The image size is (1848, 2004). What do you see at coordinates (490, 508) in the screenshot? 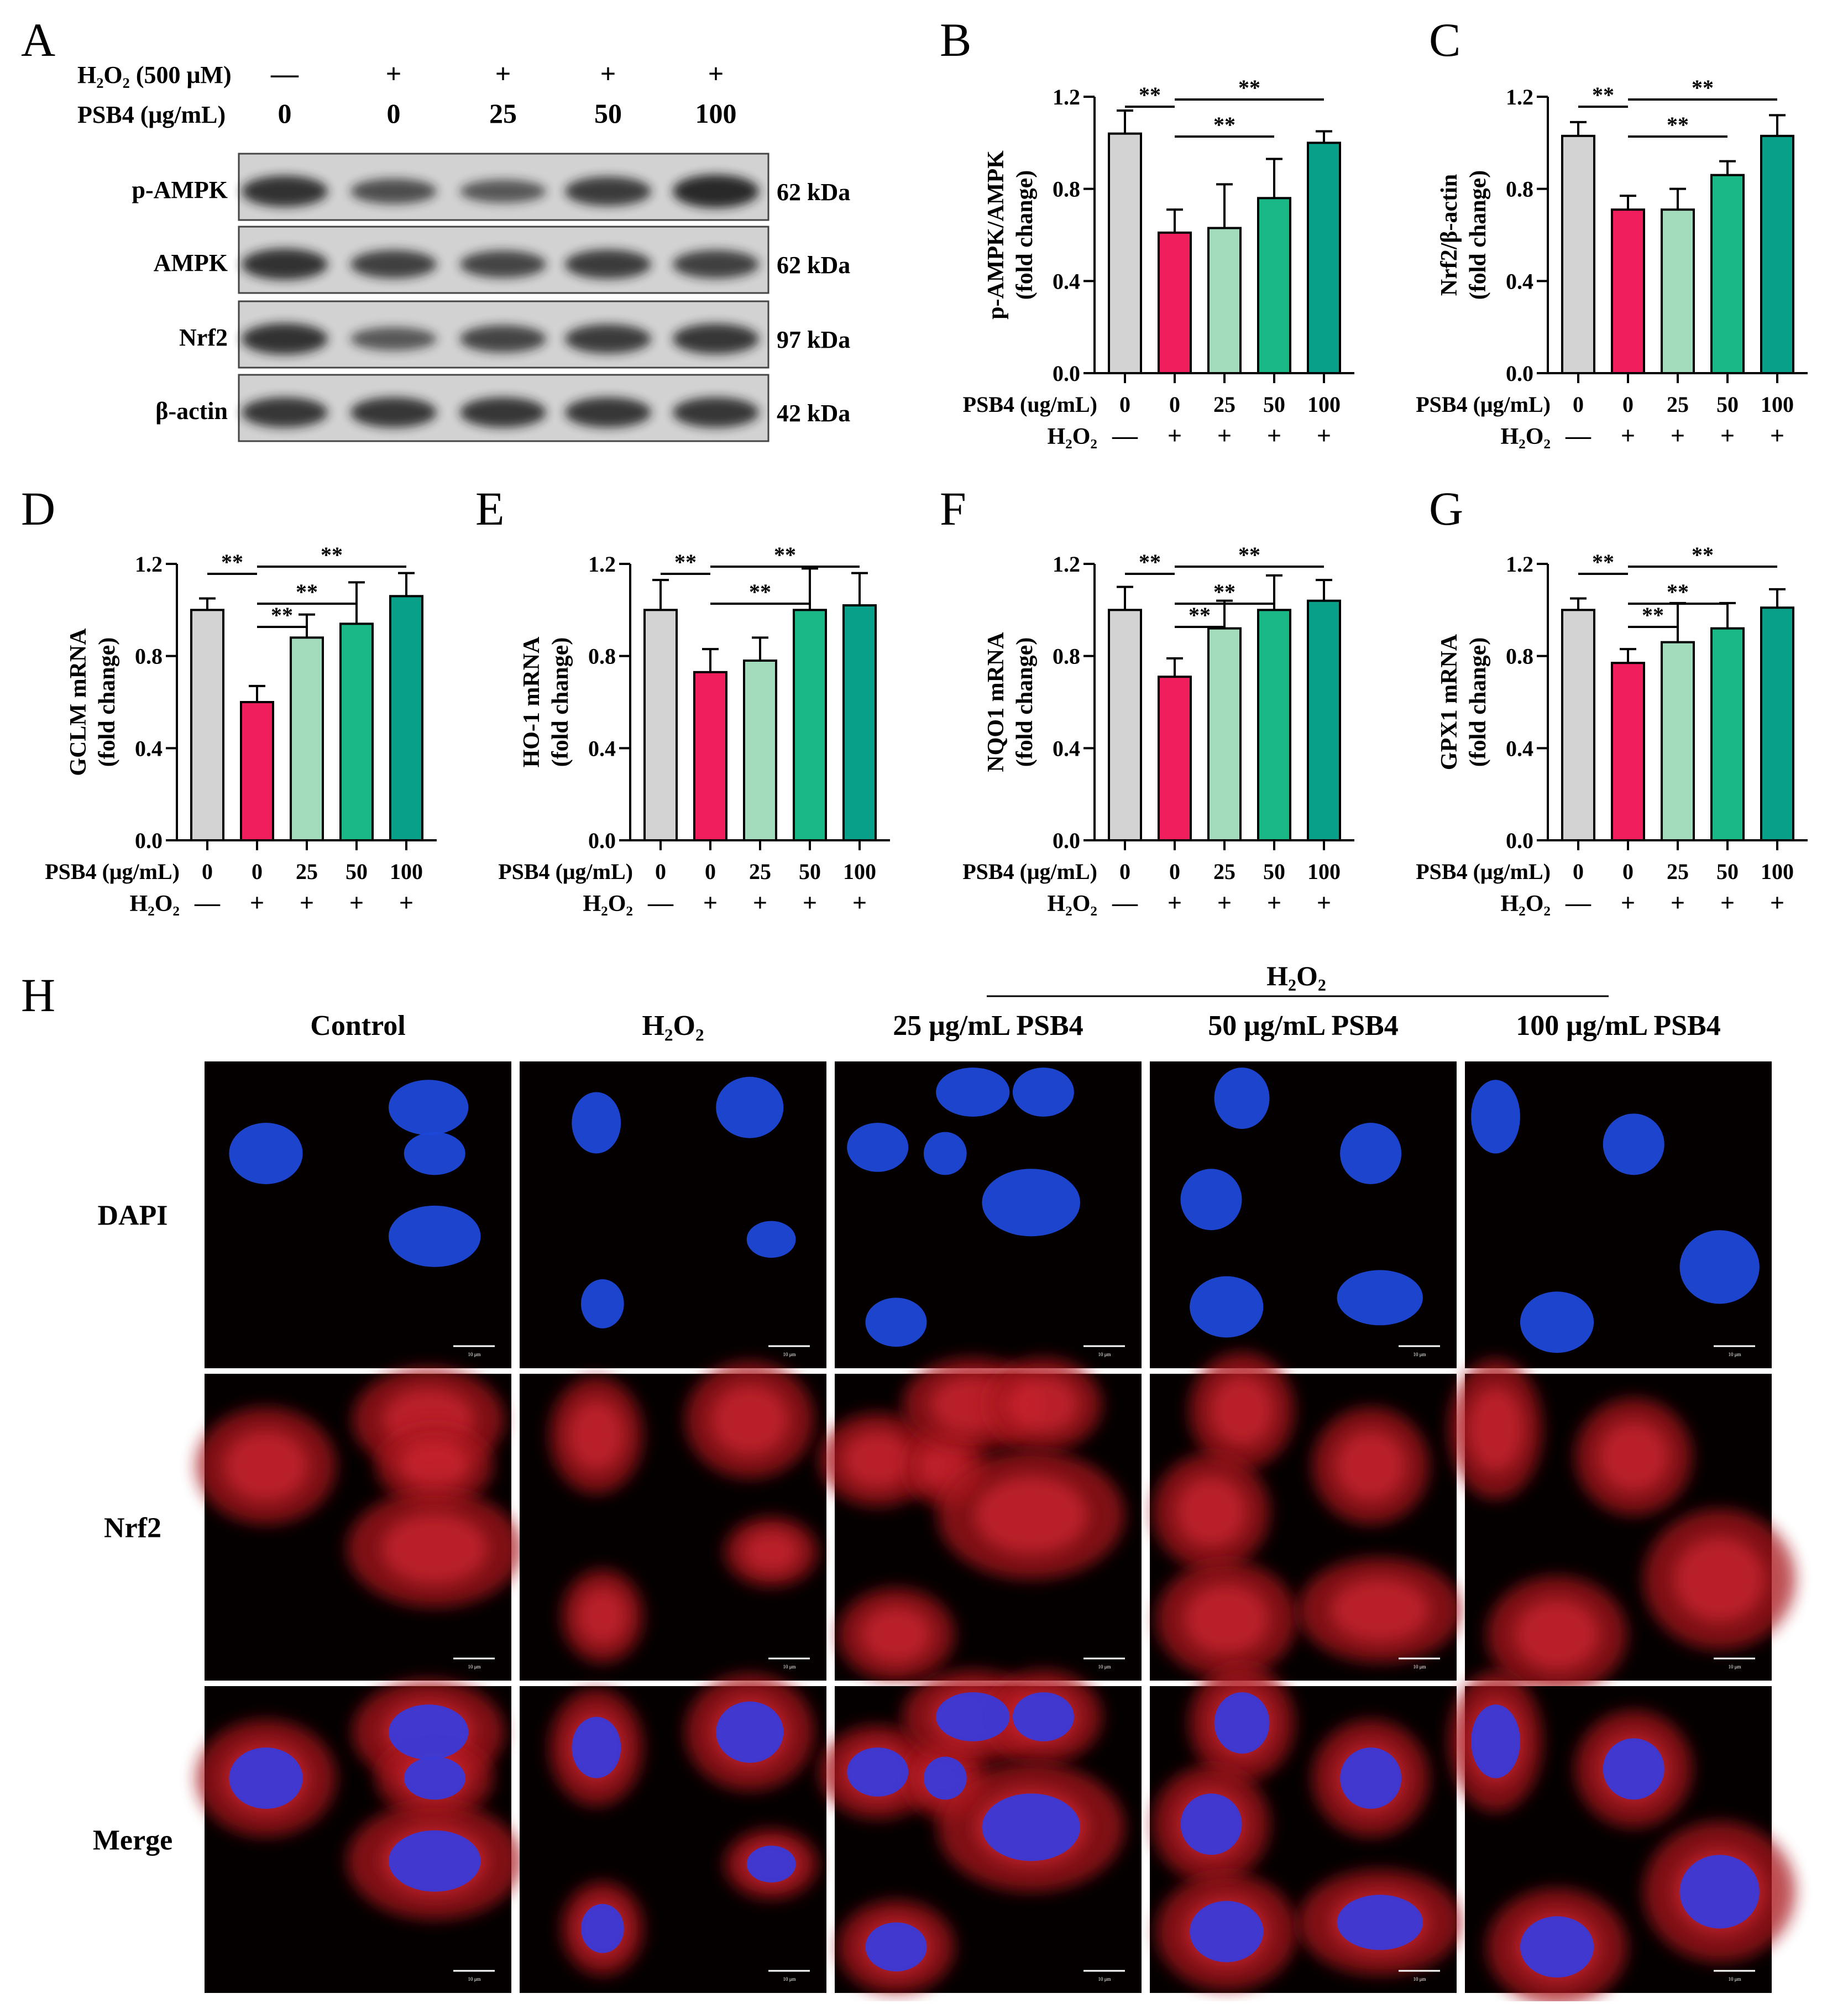
I see `panel-letter-e: E` at bounding box center [490, 508].